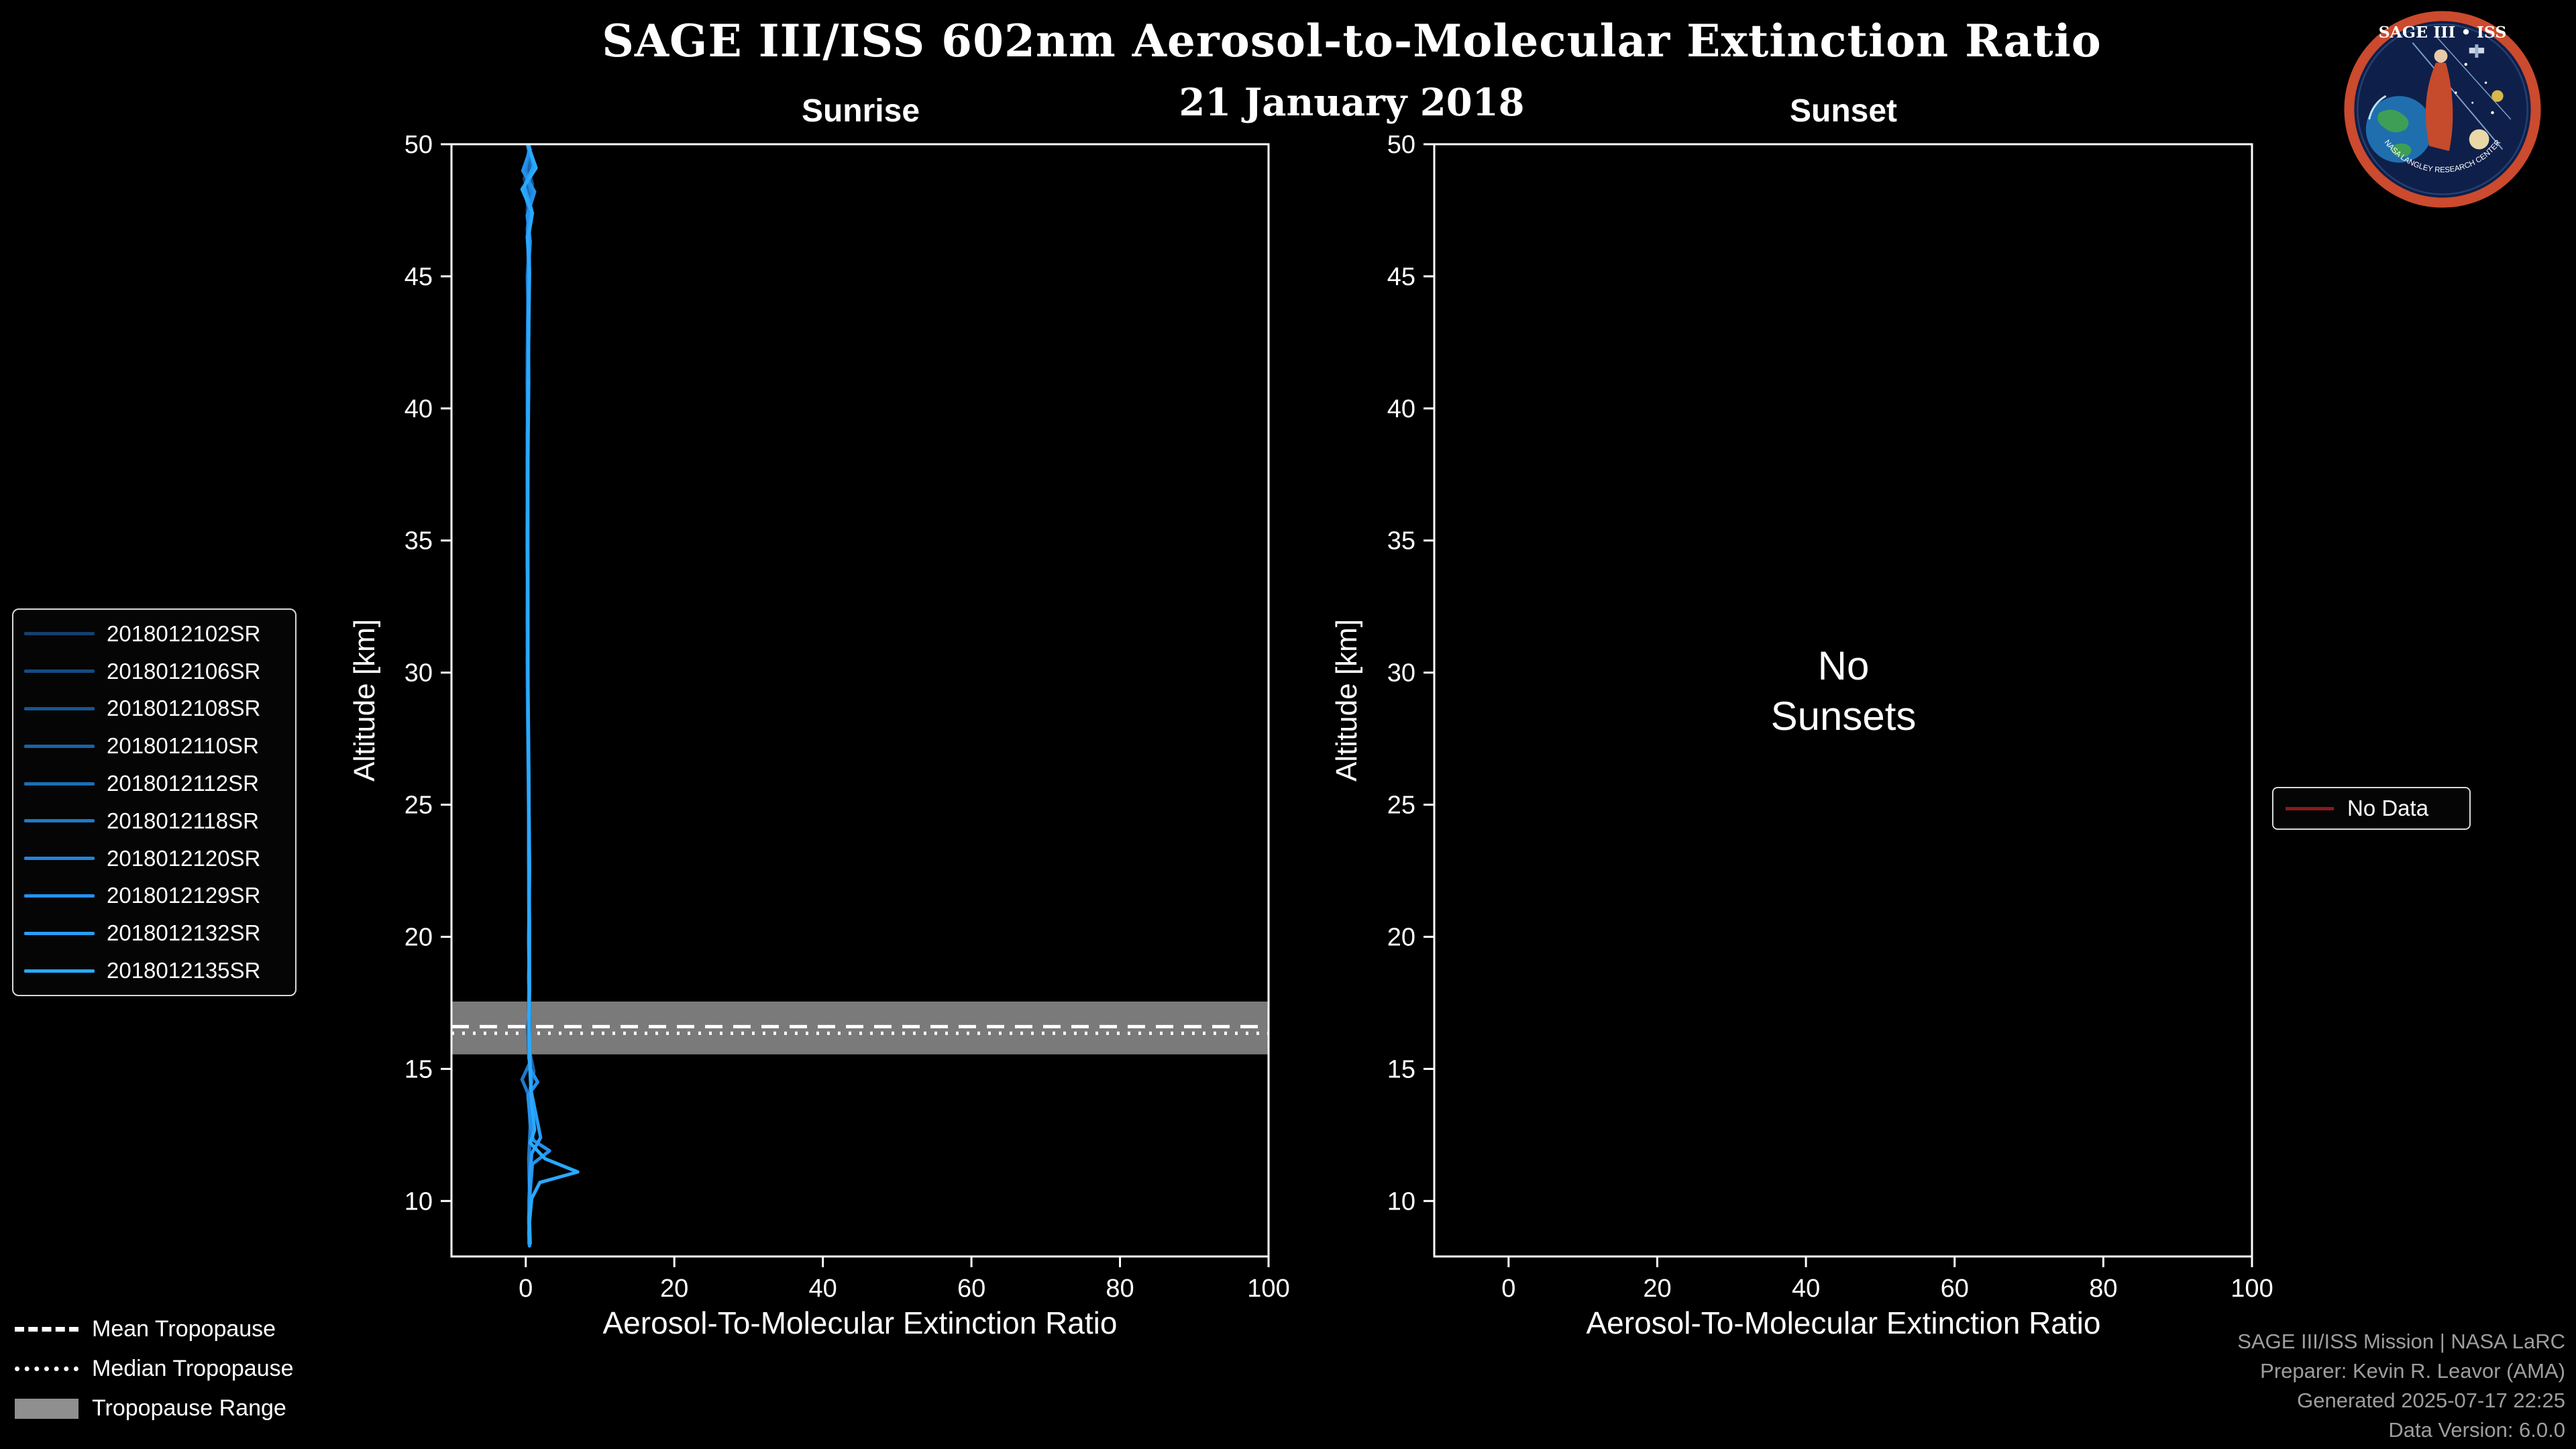 The width and height of the screenshot is (2576, 1449). Describe the element at coordinates (183, 820) in the screenshot. I see `legend-event-label: 2018012118SR` at that location.